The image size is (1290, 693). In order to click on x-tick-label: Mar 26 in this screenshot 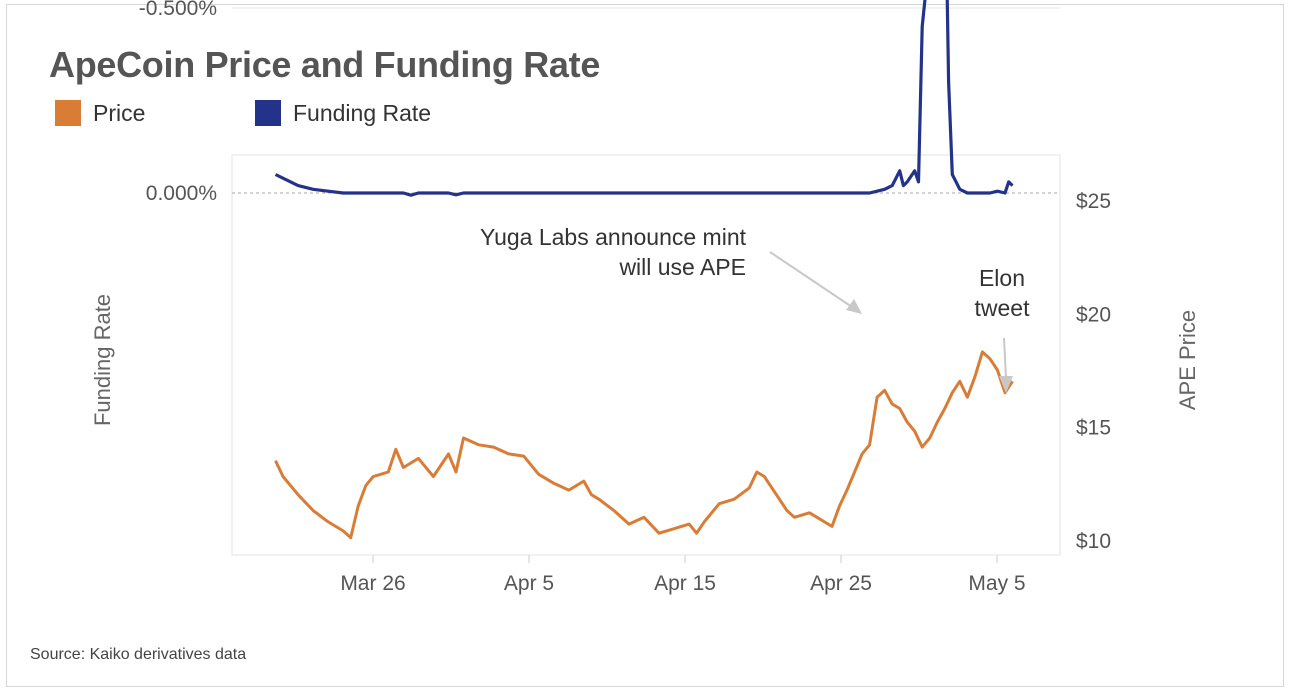, I will do `click(372, 583)`.